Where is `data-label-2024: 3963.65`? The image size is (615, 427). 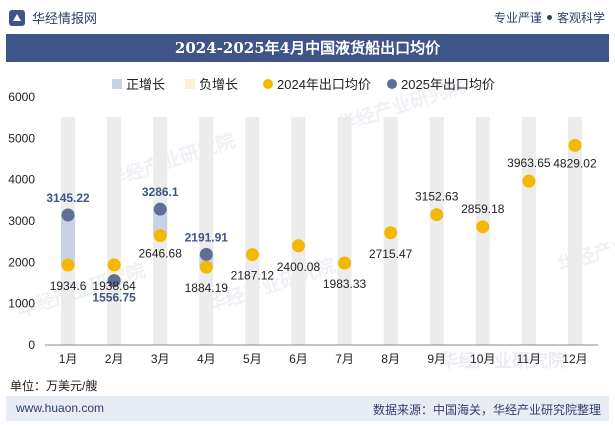 data-label-2024: 3963.65 is located at coordinates (529, 163).